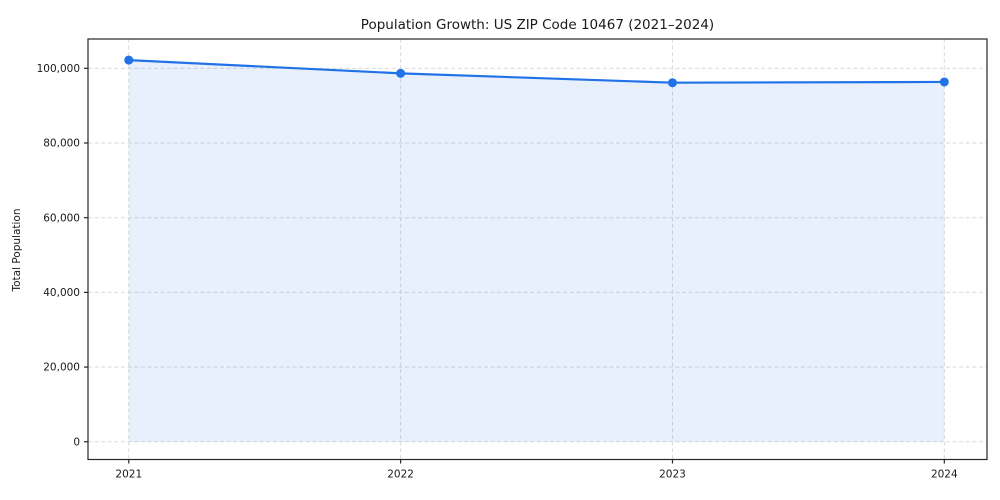  I want to click on trend-line, so click(536, 71).